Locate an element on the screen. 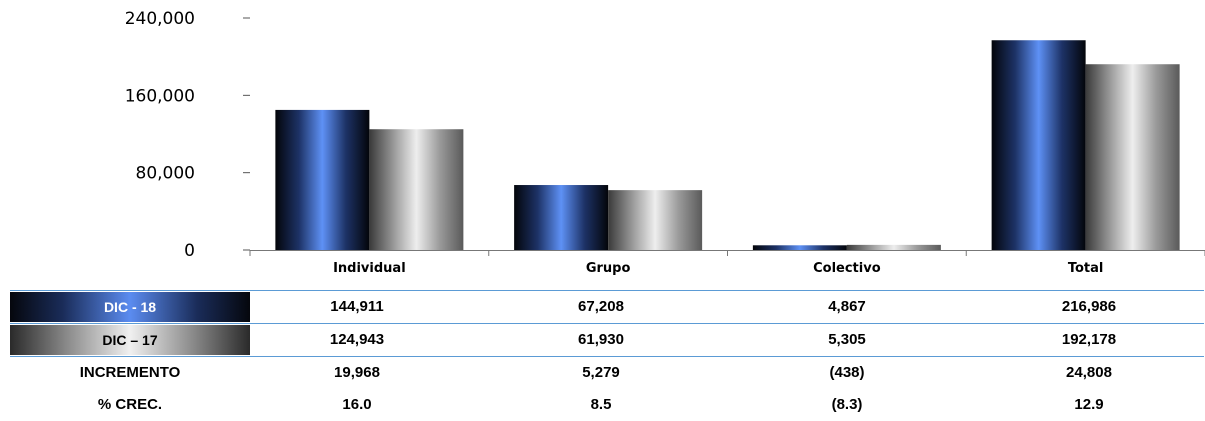 The image size is (1205, 421). table-row-dic-18: DIC - 18 144,911 67,208 4,867 216,986 is located at coordinates (607, 306).